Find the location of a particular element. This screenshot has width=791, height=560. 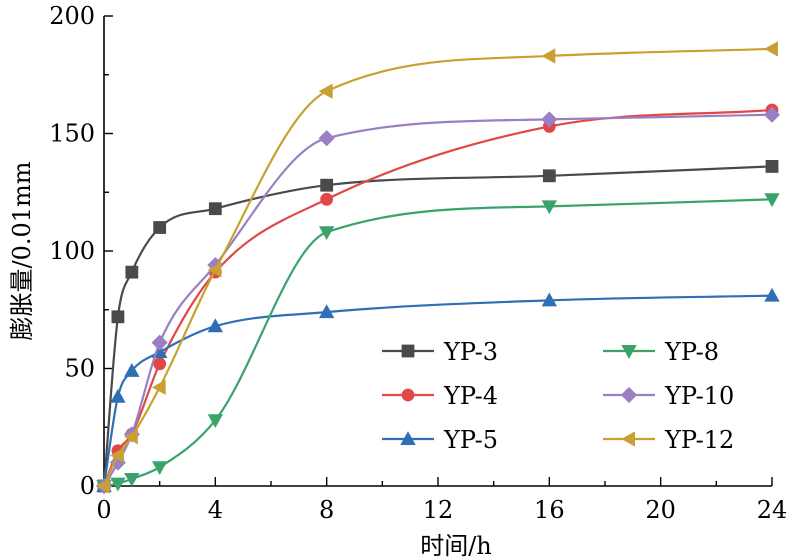

x-tick-label: 4 is located at coordinates (215, 510).